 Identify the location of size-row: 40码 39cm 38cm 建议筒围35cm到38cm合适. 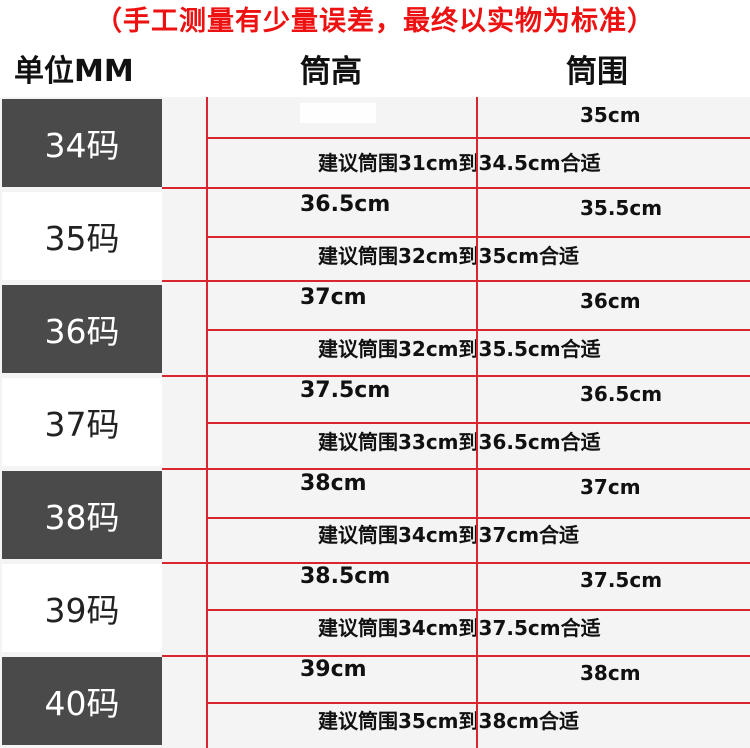
(375, 701).